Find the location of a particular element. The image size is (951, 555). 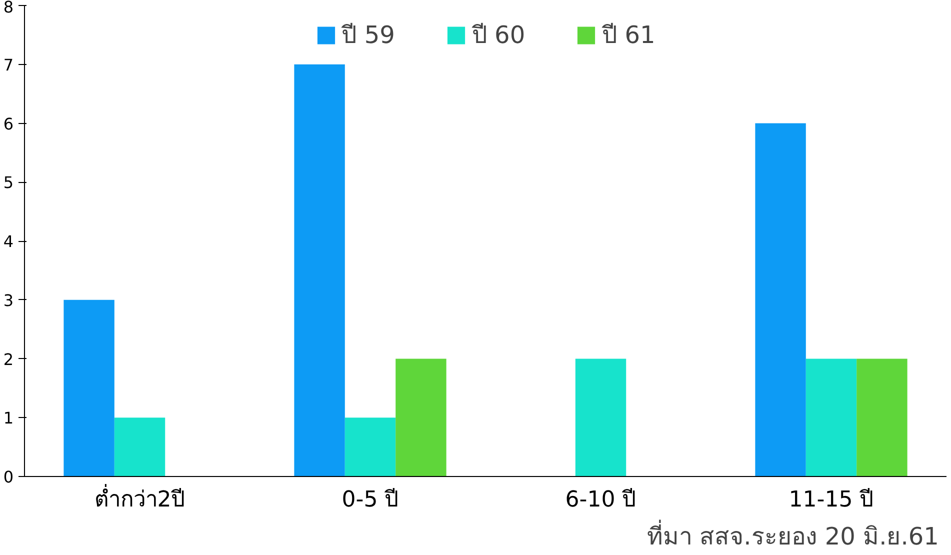

y-tick-label: 0 is located at coordinates (8, 477).